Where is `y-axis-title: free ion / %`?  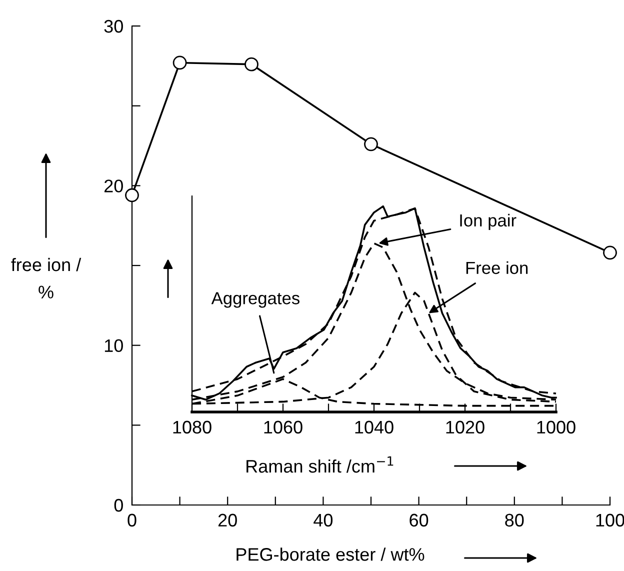
y-axis-title: free ion / % is located at coordinates (46, 278).